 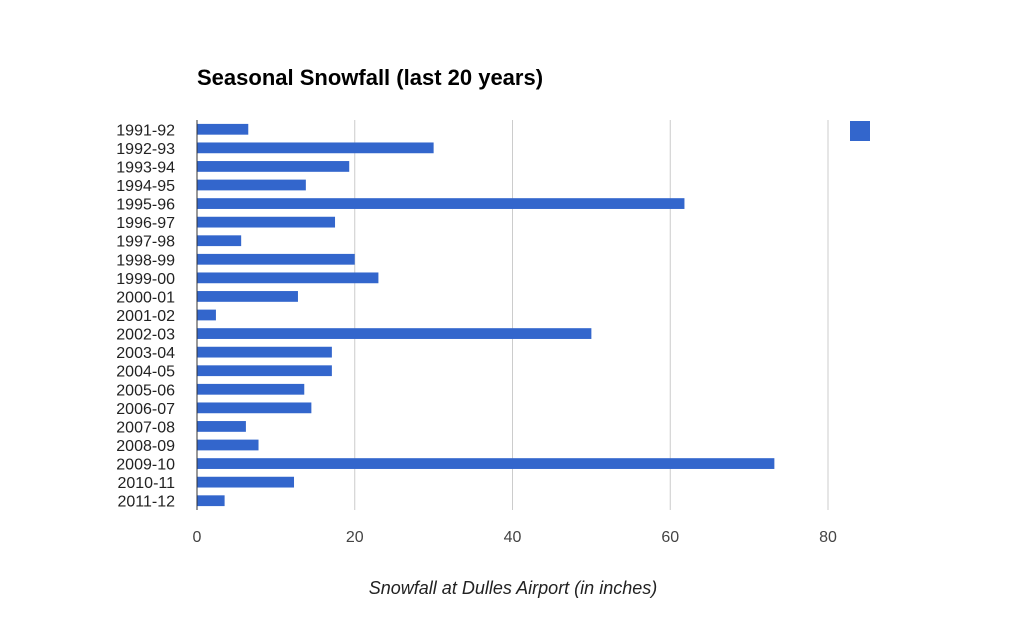 What do you see at coordinates (145, 316) in the screenshot?
I see `category-label: 2001-02` at bounding box center [145, 316].